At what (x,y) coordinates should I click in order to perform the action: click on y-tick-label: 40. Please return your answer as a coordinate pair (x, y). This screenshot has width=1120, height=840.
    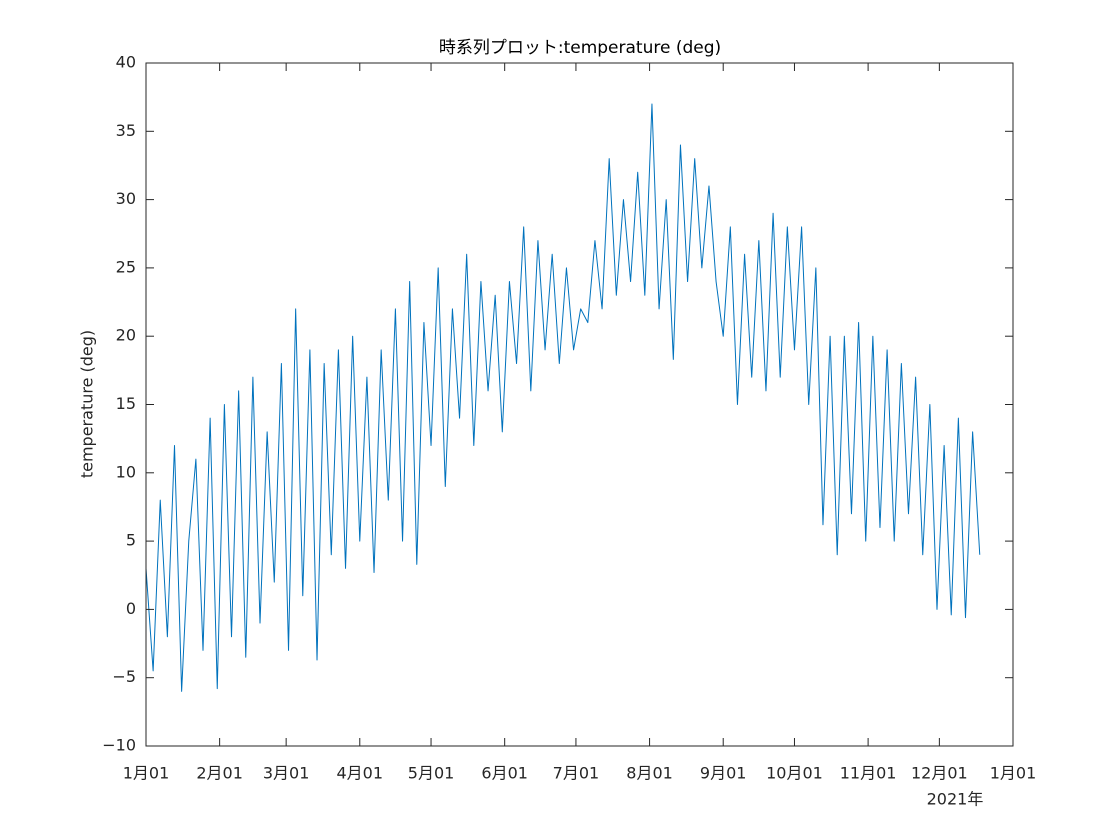
    Looking at the image, I should click on (126, 62).